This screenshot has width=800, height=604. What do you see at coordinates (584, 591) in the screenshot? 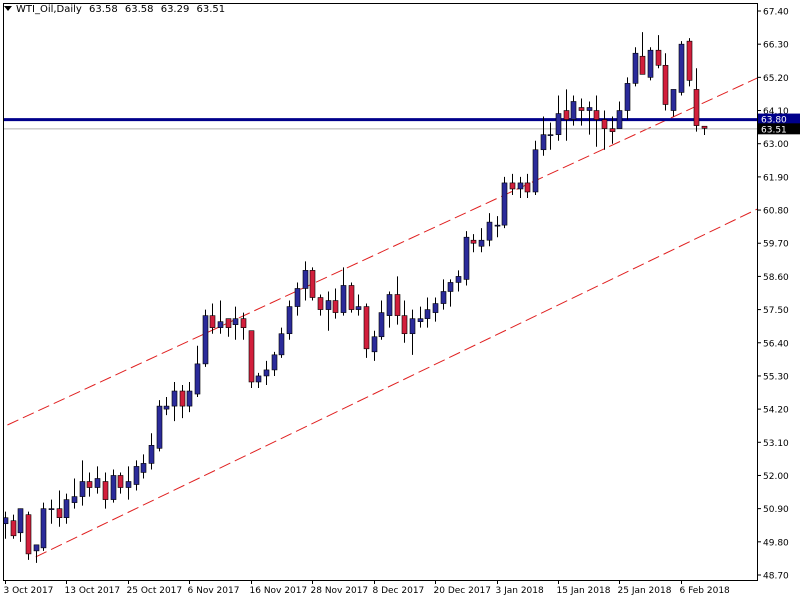
I see `x-tick-label: 15 Jan 2018` at bounding box center [584, 591].